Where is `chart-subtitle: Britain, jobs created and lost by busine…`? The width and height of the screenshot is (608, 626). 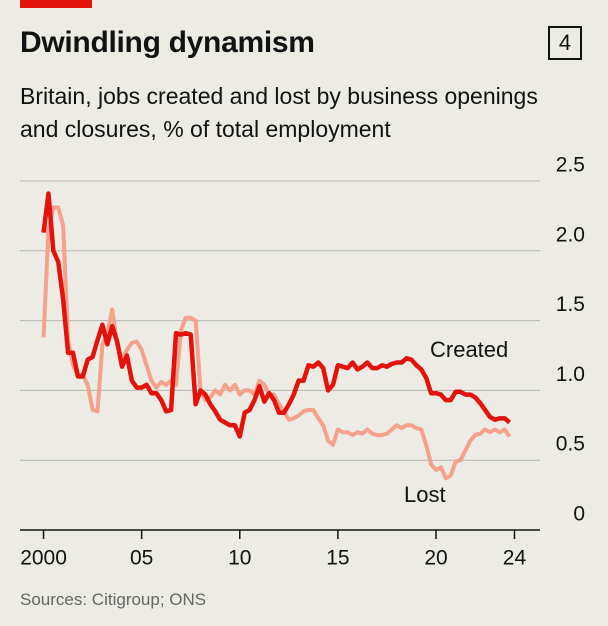 chart-subtitle: Britain, jobs created and lost by busine… is located at coordinates (279, 112).